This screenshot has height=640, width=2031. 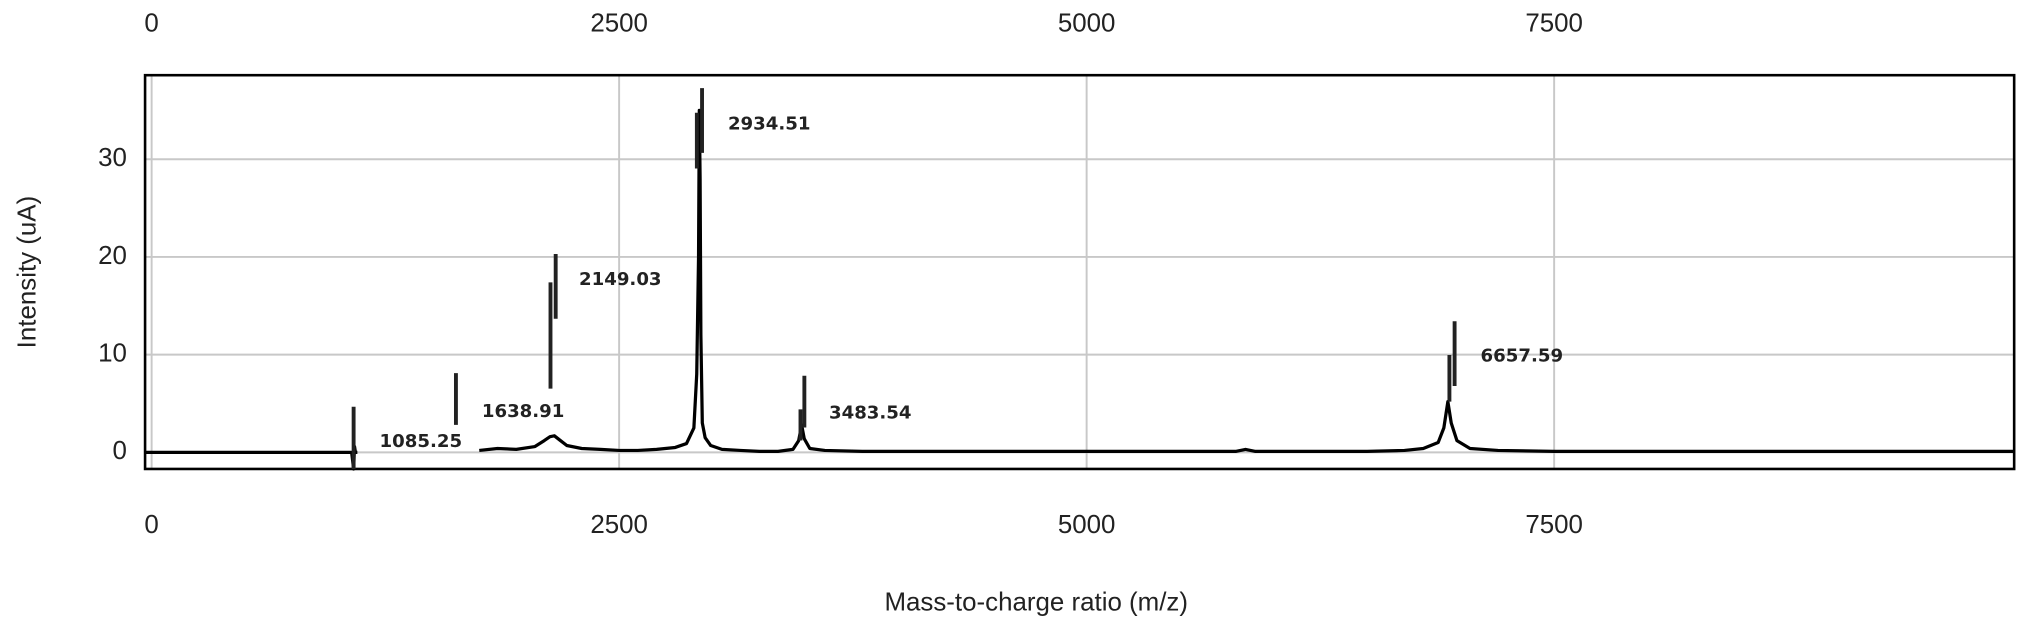 I want to click on y-tick-label: 30, so click(x=112, y=158).